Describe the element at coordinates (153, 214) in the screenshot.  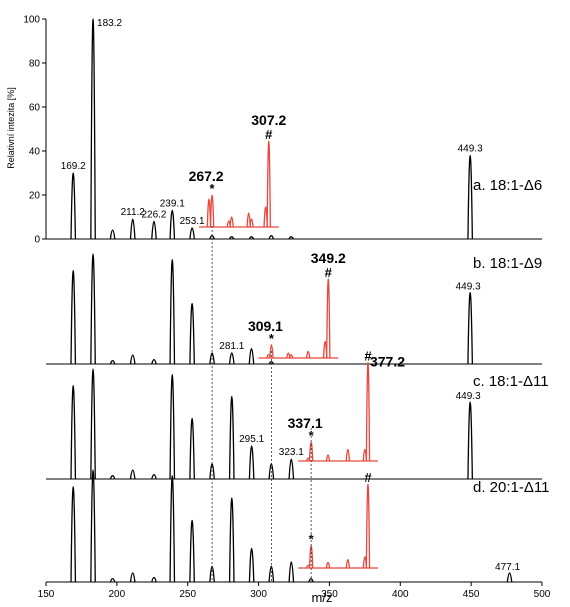
I see `peak-label: 226.2` at that location.